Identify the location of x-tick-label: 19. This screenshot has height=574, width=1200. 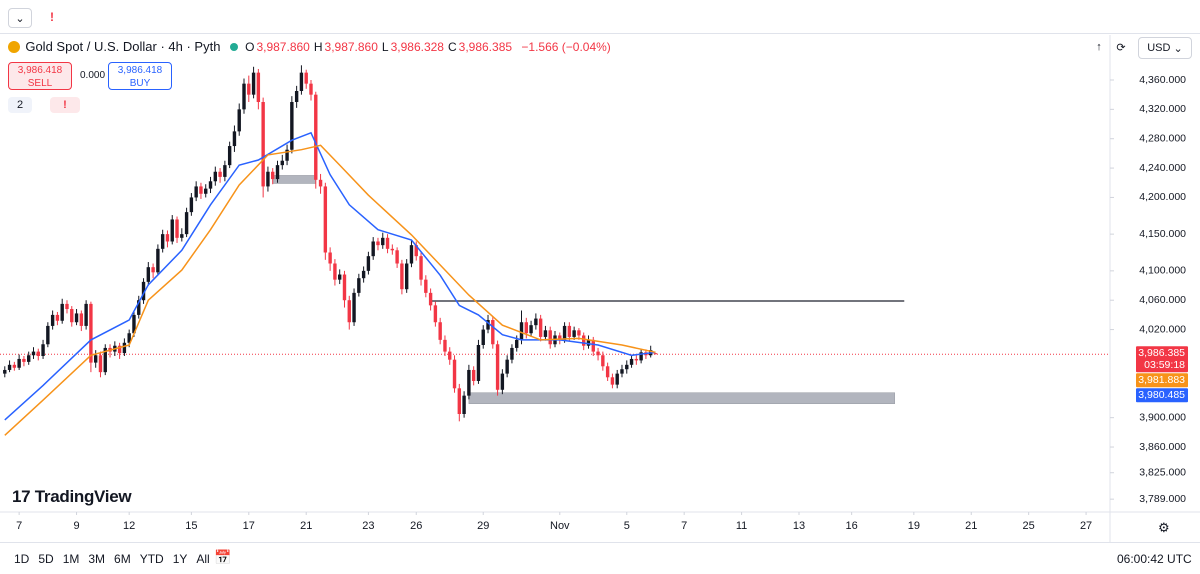
(914, 526).